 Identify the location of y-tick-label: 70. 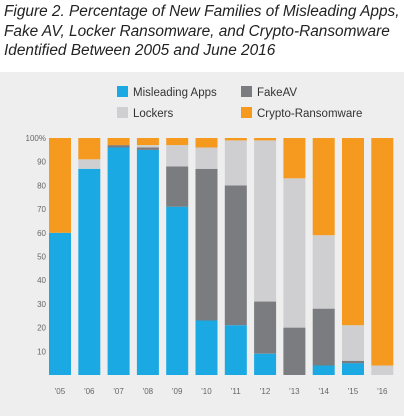
(41, 209).